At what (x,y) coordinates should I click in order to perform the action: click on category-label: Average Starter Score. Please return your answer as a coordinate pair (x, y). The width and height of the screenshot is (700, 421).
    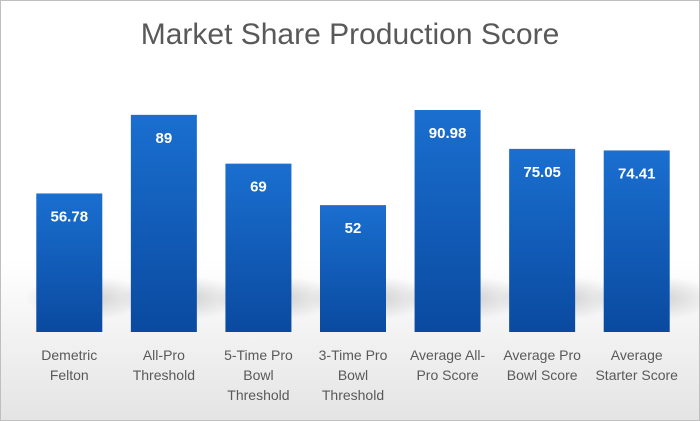
    Looking at the image, I should click on (636, 365).